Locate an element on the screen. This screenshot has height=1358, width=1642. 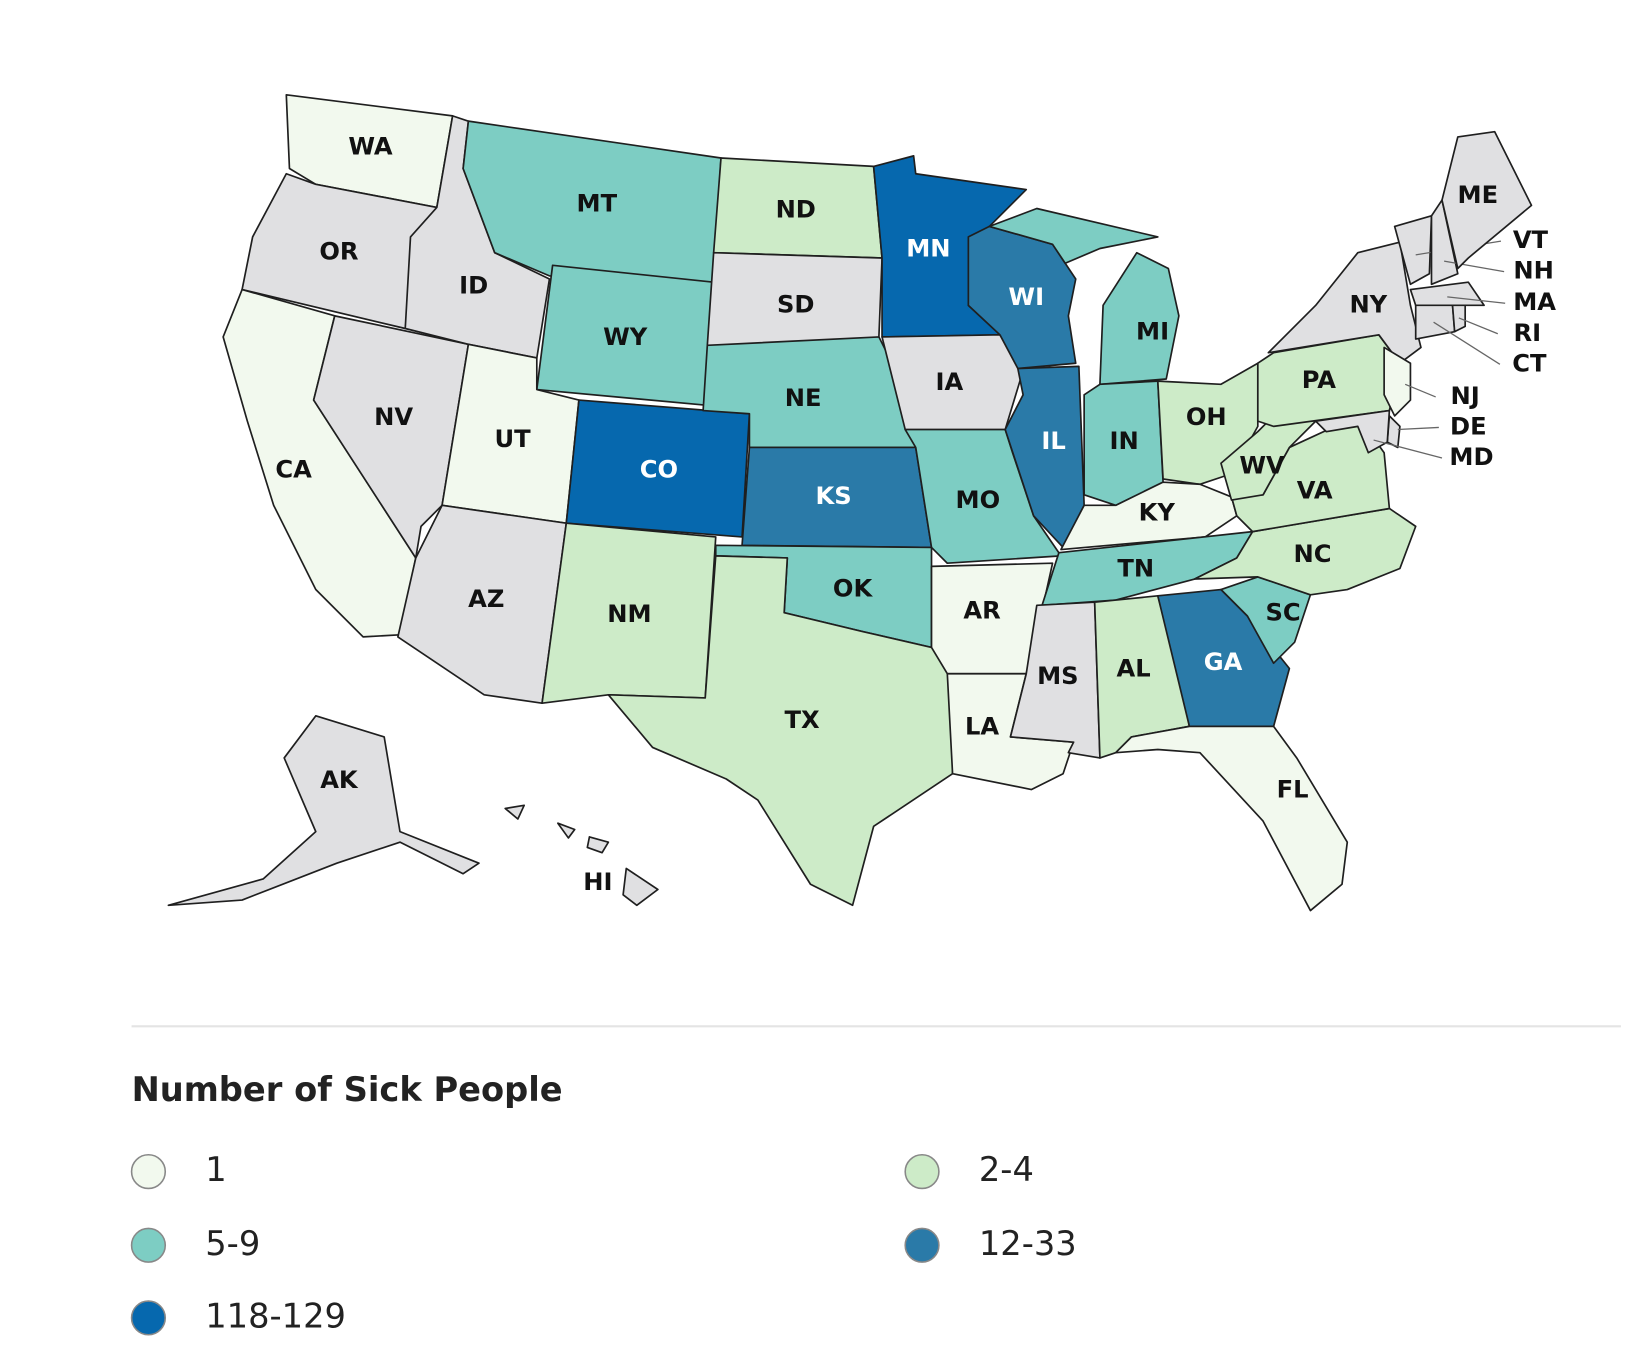
state: KY is located at coordinates (1149, 516).